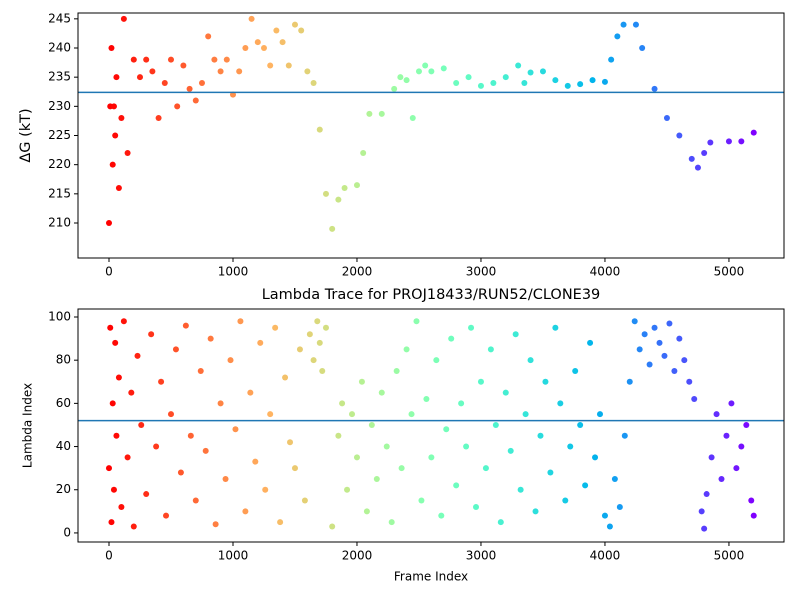 The width and height of the screenshot is (800, 600). I want to click on y-tick-label: 240, so click(59, 48).